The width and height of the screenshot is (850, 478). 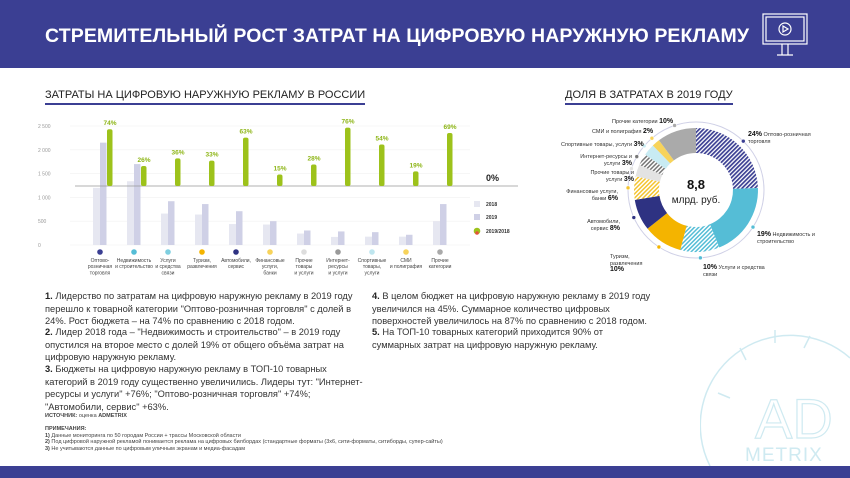 I want to click on pie-label-9: СМИ и полиграфия 2%, so click(x=623, y=131).